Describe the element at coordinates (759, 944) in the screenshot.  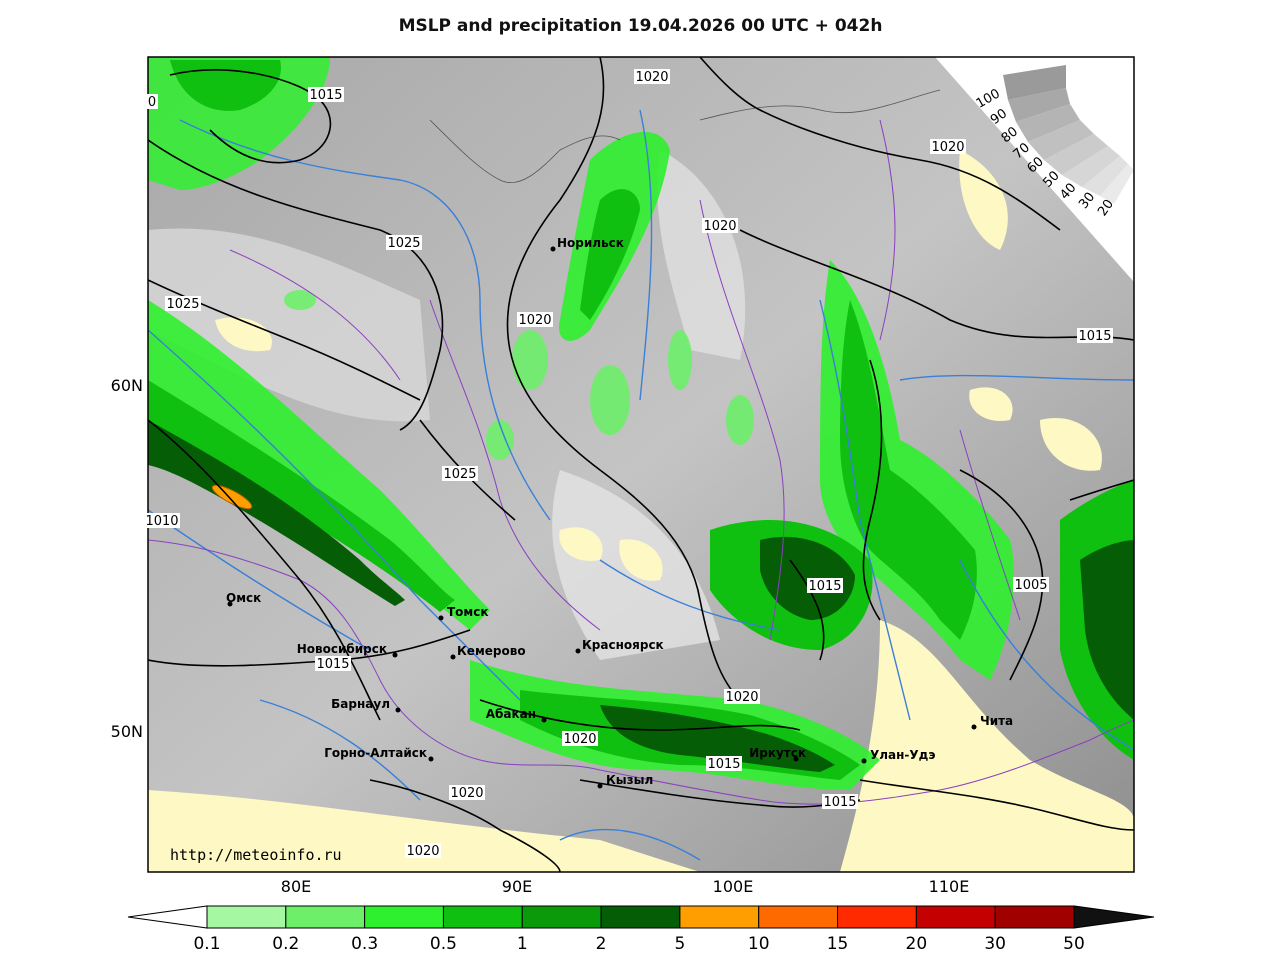
I see `colorbar-label: 10` at that location.